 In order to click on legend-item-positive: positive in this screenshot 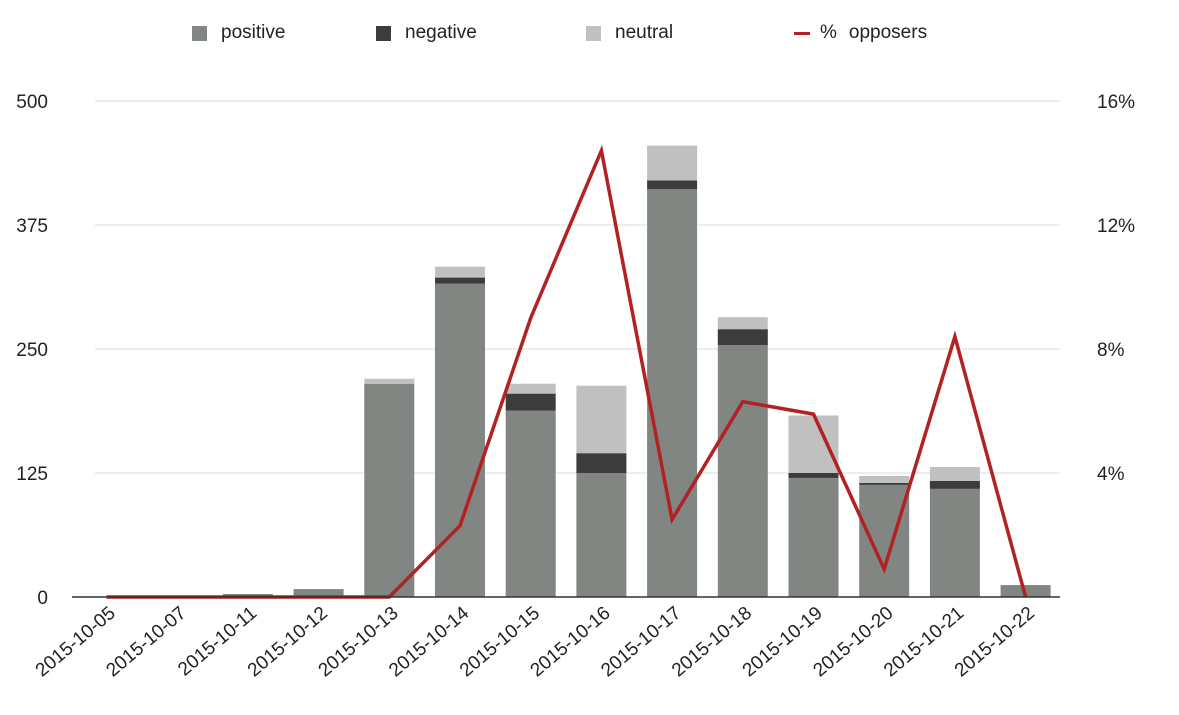, I will do `click(238, 33)`.